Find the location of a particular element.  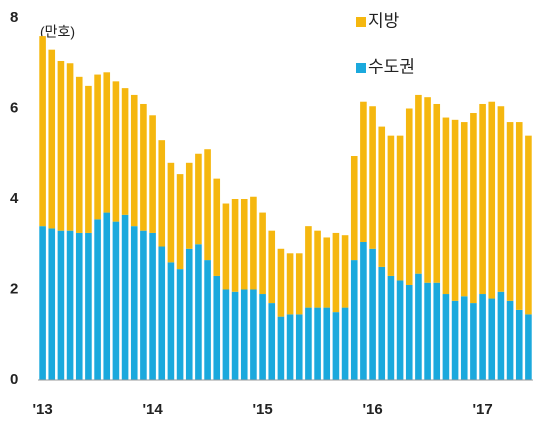

x-tick-label: '14 is located at coordinates (152, 409).